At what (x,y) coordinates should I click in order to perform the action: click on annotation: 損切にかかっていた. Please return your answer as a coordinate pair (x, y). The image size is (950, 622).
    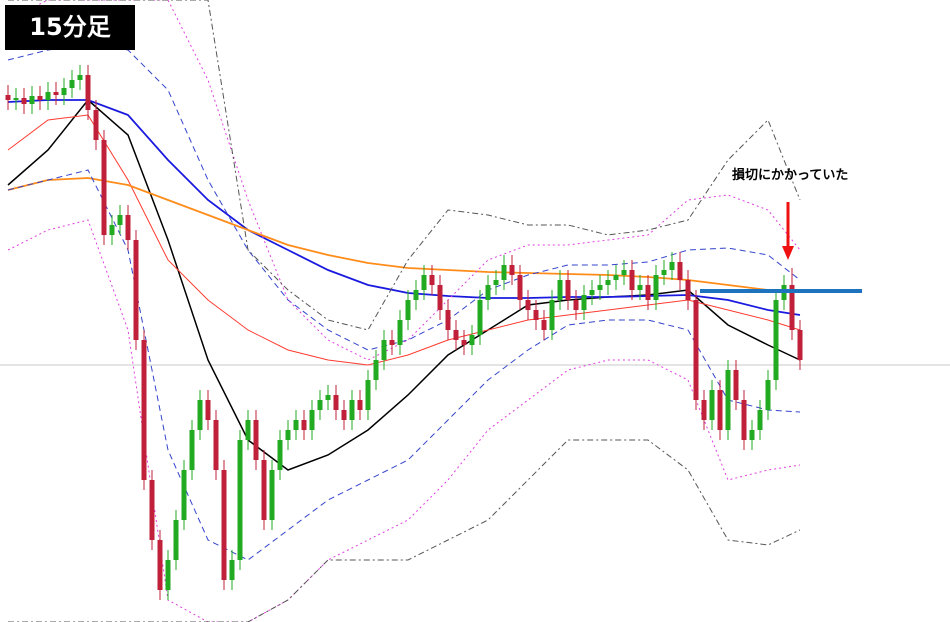
    Looking at the image, I should click on (790, 175).